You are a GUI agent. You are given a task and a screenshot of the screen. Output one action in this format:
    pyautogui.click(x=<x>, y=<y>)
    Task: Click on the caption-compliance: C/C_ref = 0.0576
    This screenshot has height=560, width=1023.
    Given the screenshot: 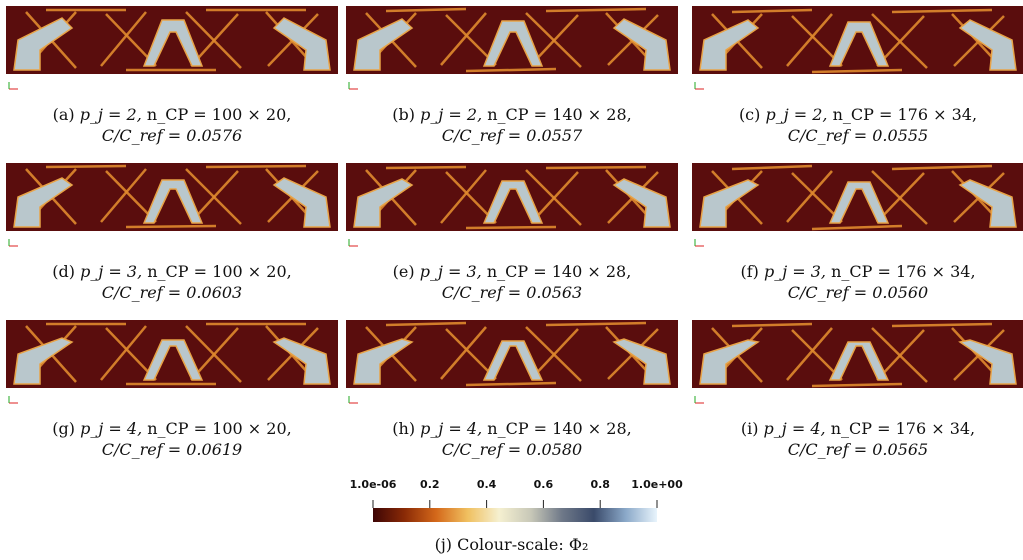 What is the action you would take?
    pyautogui.click(x=172, y=135)
    